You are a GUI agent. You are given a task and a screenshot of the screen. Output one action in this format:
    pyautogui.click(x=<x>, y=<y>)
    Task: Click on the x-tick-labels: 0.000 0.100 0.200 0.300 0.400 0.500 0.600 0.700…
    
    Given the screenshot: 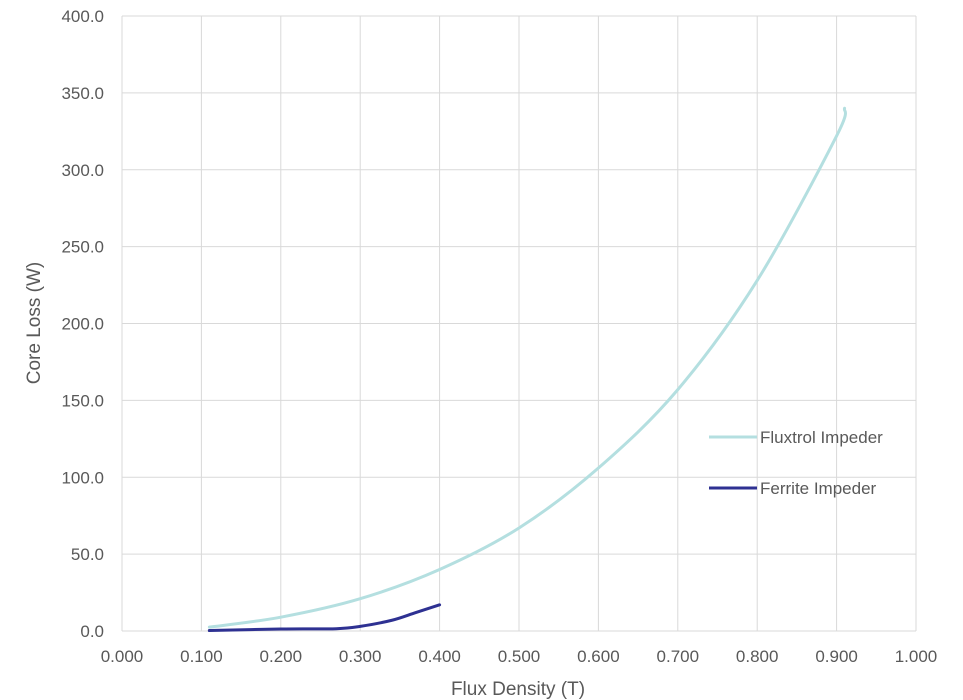 What is the action you would take?
    pyautogui.click(x=519, y=656)
    